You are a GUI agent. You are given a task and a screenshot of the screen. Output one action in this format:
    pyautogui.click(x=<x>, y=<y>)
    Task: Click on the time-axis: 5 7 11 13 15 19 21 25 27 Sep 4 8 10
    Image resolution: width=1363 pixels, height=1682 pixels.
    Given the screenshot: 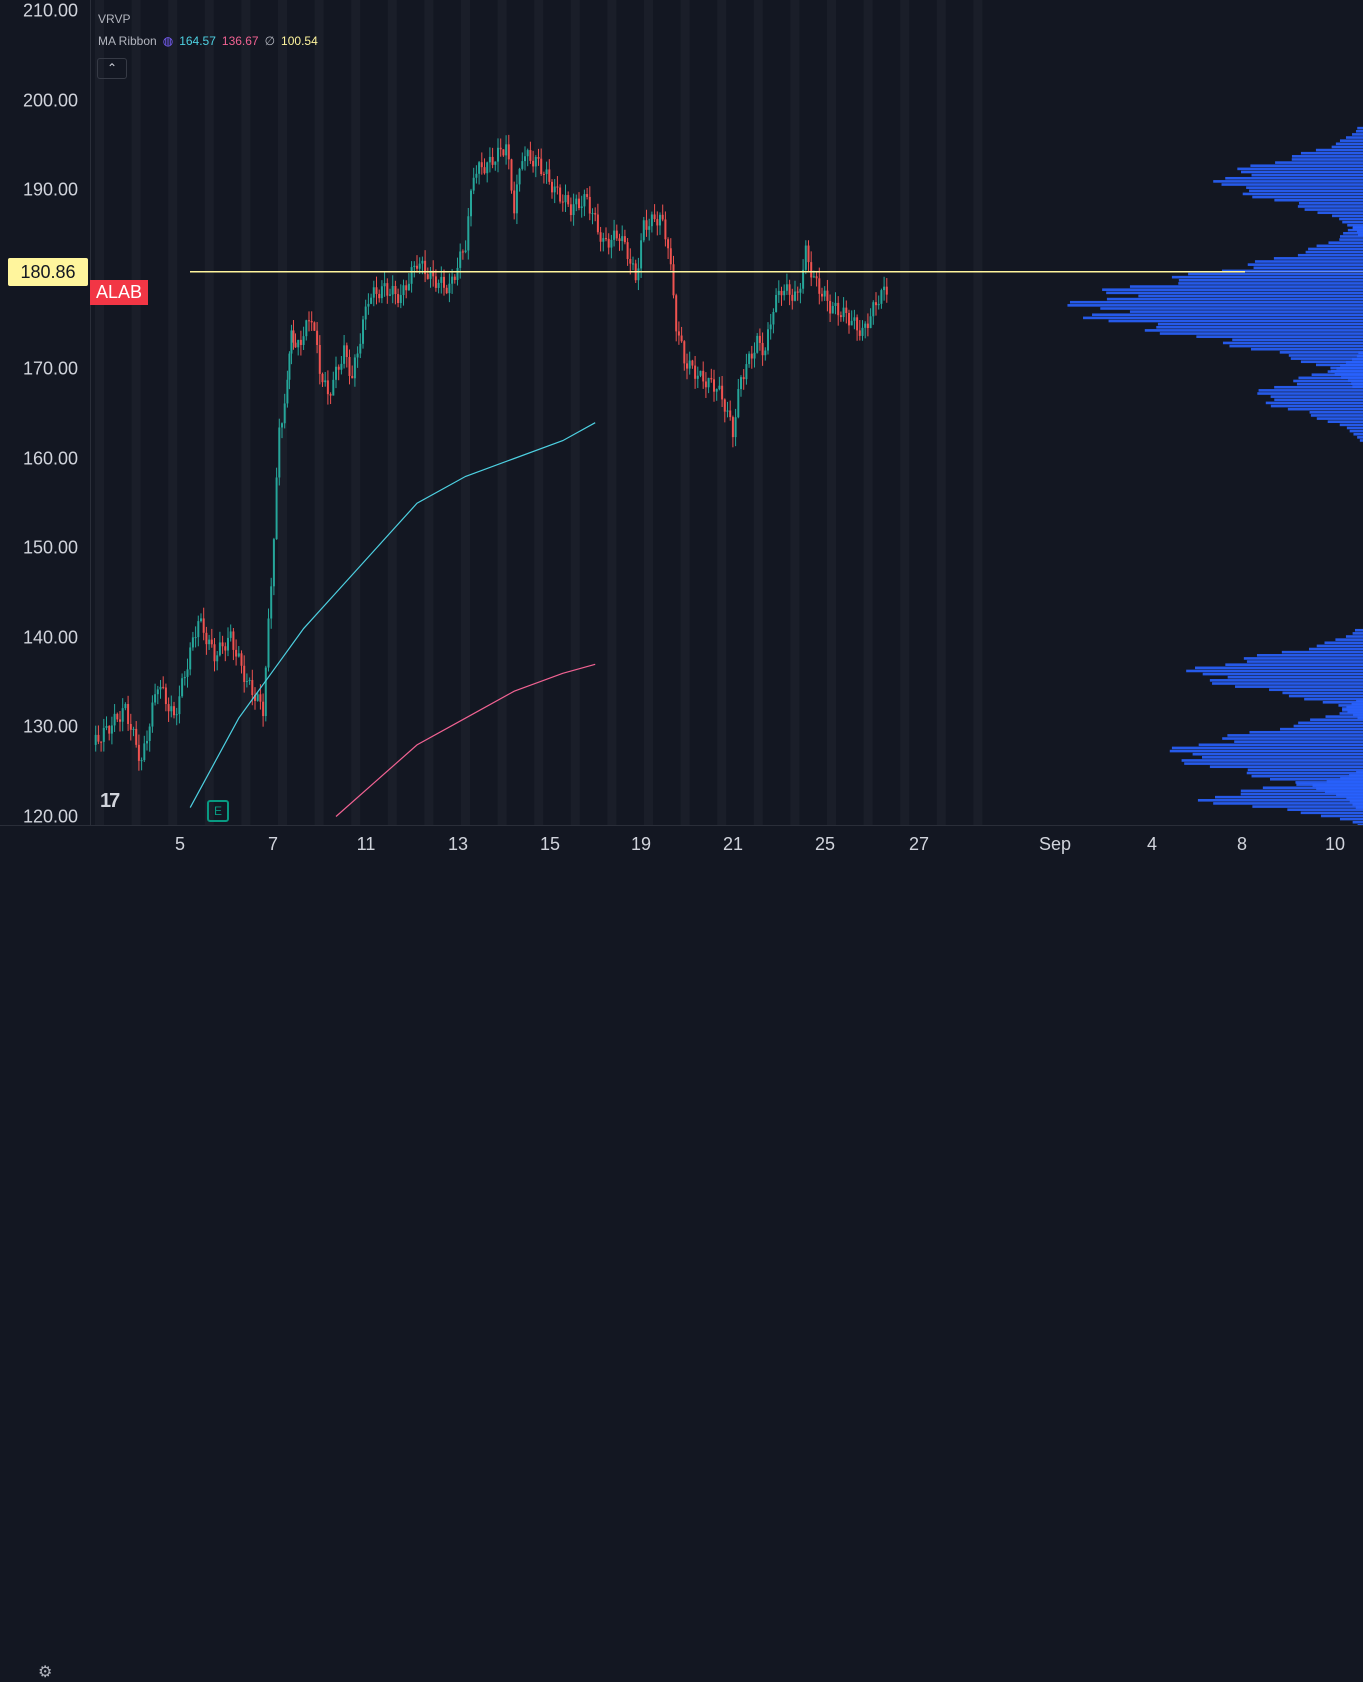 What is the action you would take?
    pyautogui.click(x=726, y=842)
    